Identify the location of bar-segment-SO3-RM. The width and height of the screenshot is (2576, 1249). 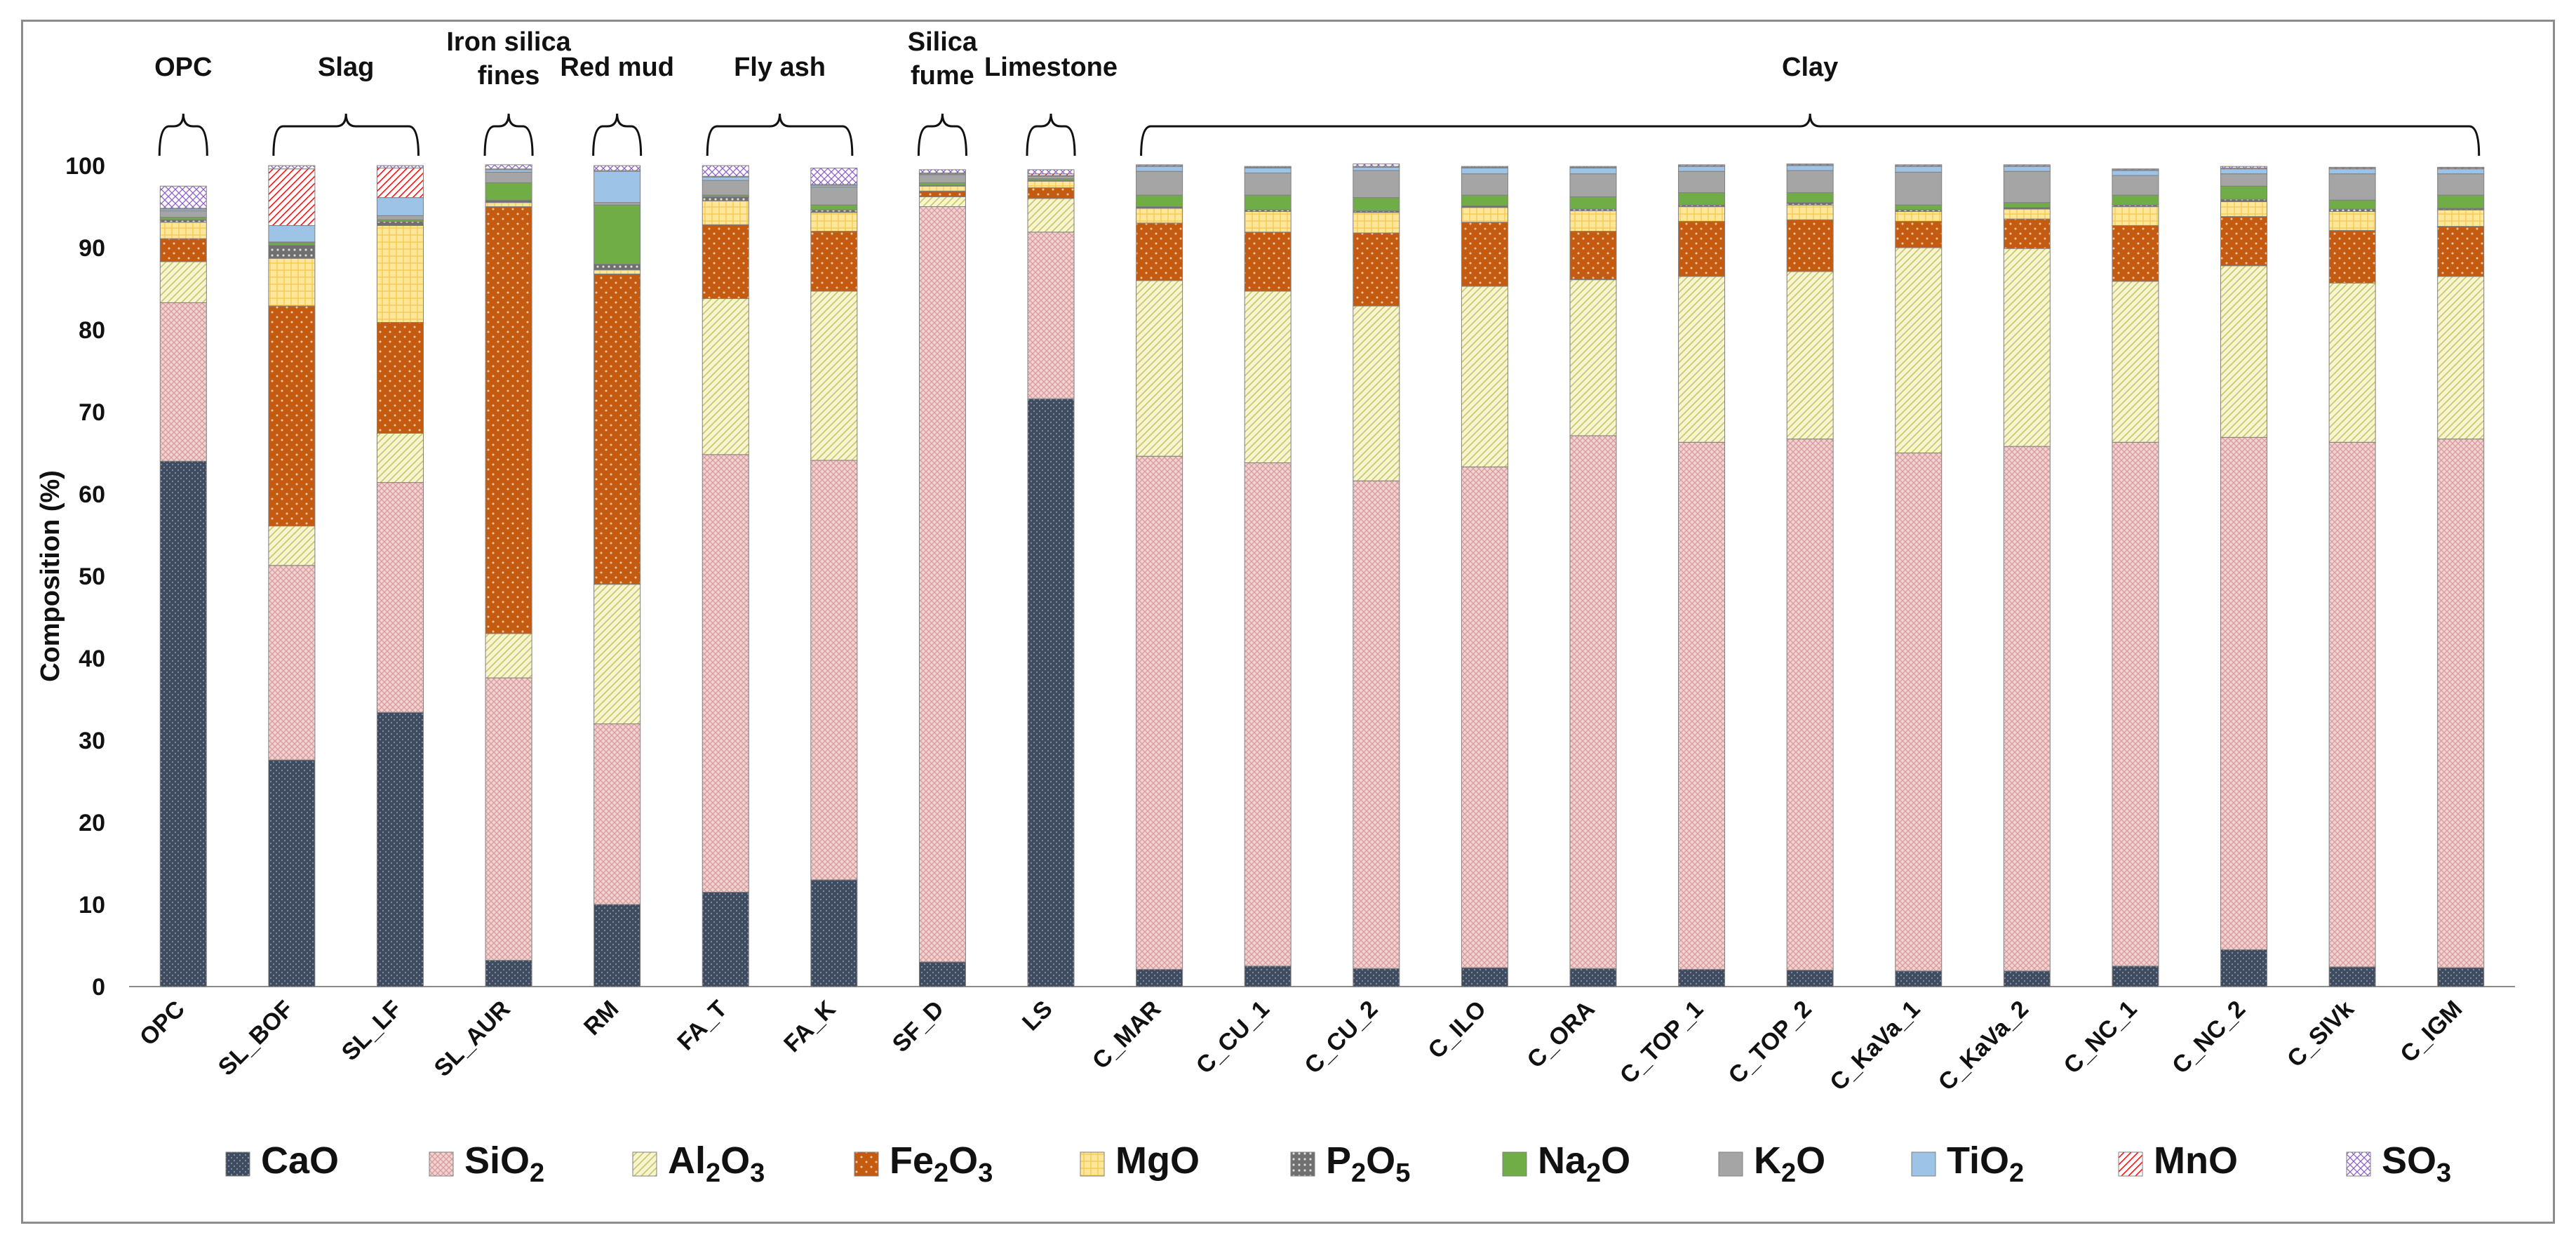
(617, 168).